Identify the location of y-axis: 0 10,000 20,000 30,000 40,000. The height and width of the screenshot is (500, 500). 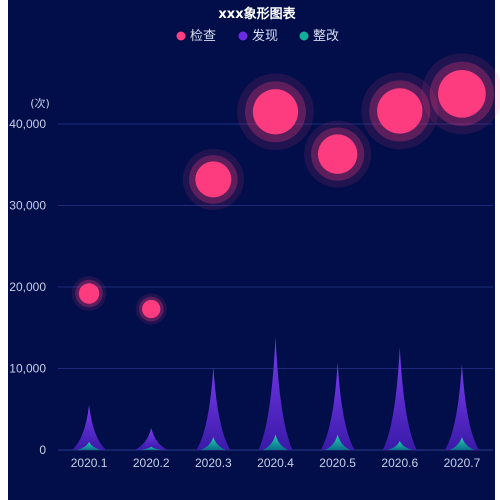
(27, 287).